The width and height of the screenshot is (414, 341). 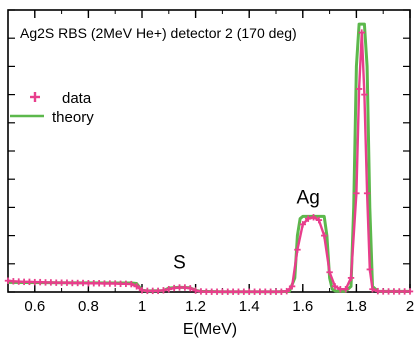 I want to click on x-tick-label: 1.6, so click(x=302, y=306).